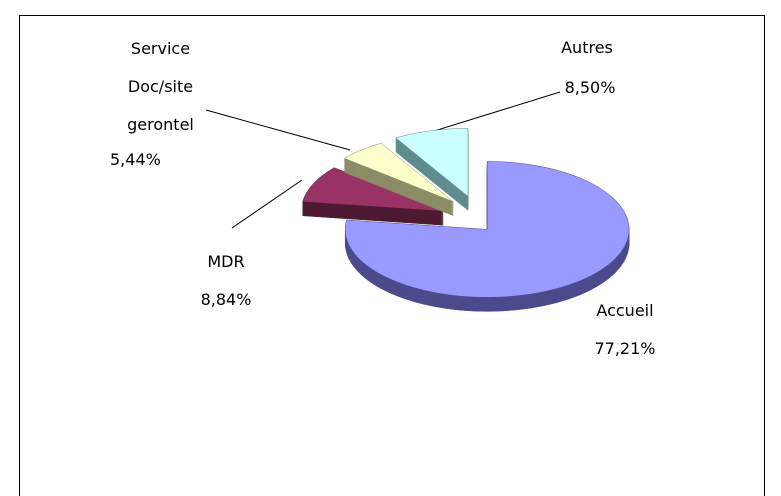 The width and height of the screenshot is (781, 496). Describe the element at coordinates (160, 86) in the screenshot. I see `category-label: Service Doc/site gerontel` at that location.